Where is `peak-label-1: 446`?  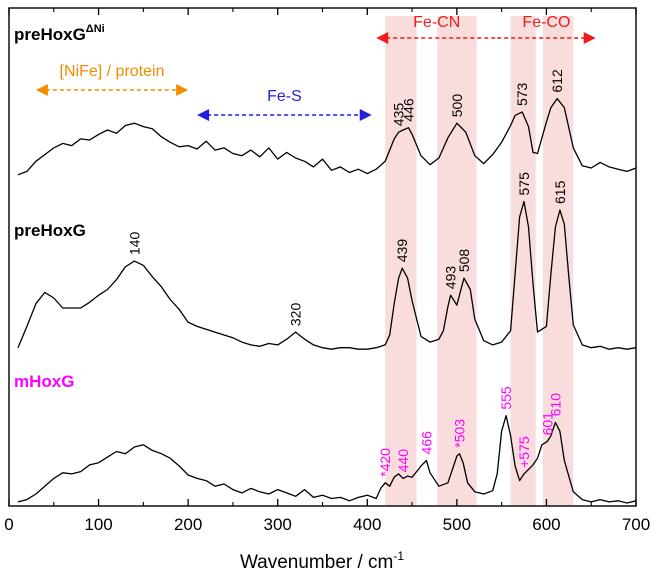 peak-label-1: 446 is located at coordinates (408, 110).